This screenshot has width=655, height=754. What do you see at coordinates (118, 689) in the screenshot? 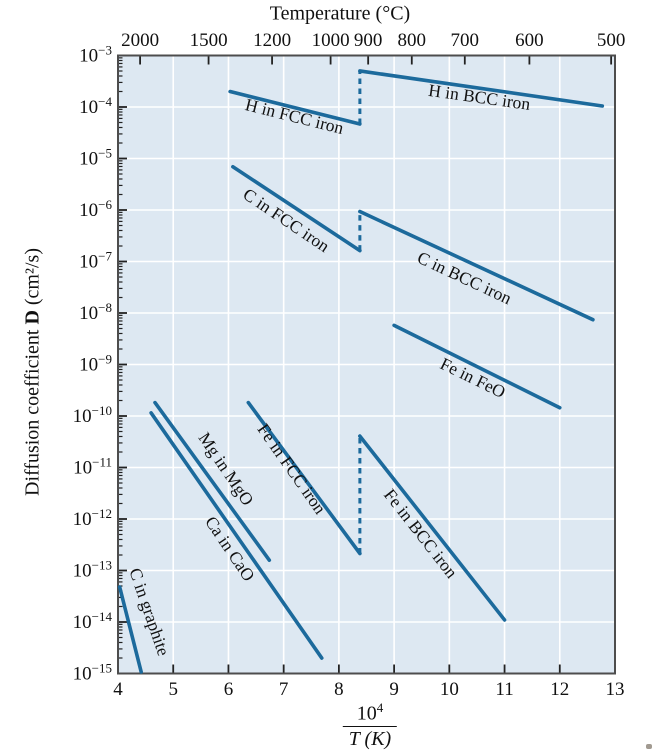
I see `x-tick-label-4: 4` at bounding box center [118, 689].